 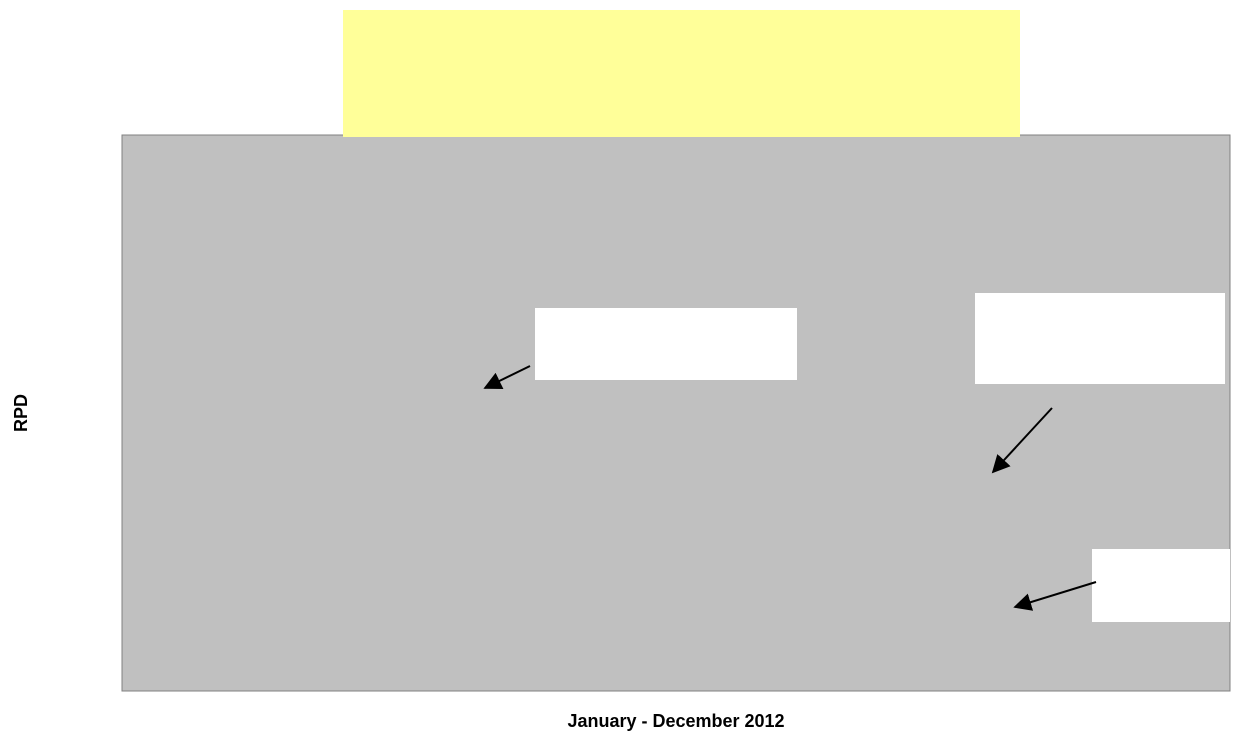 What do you see at coordinates (21, 413) in the screenshot?
I see `y-axis-label: RPD` at bounding box center [21, 413].